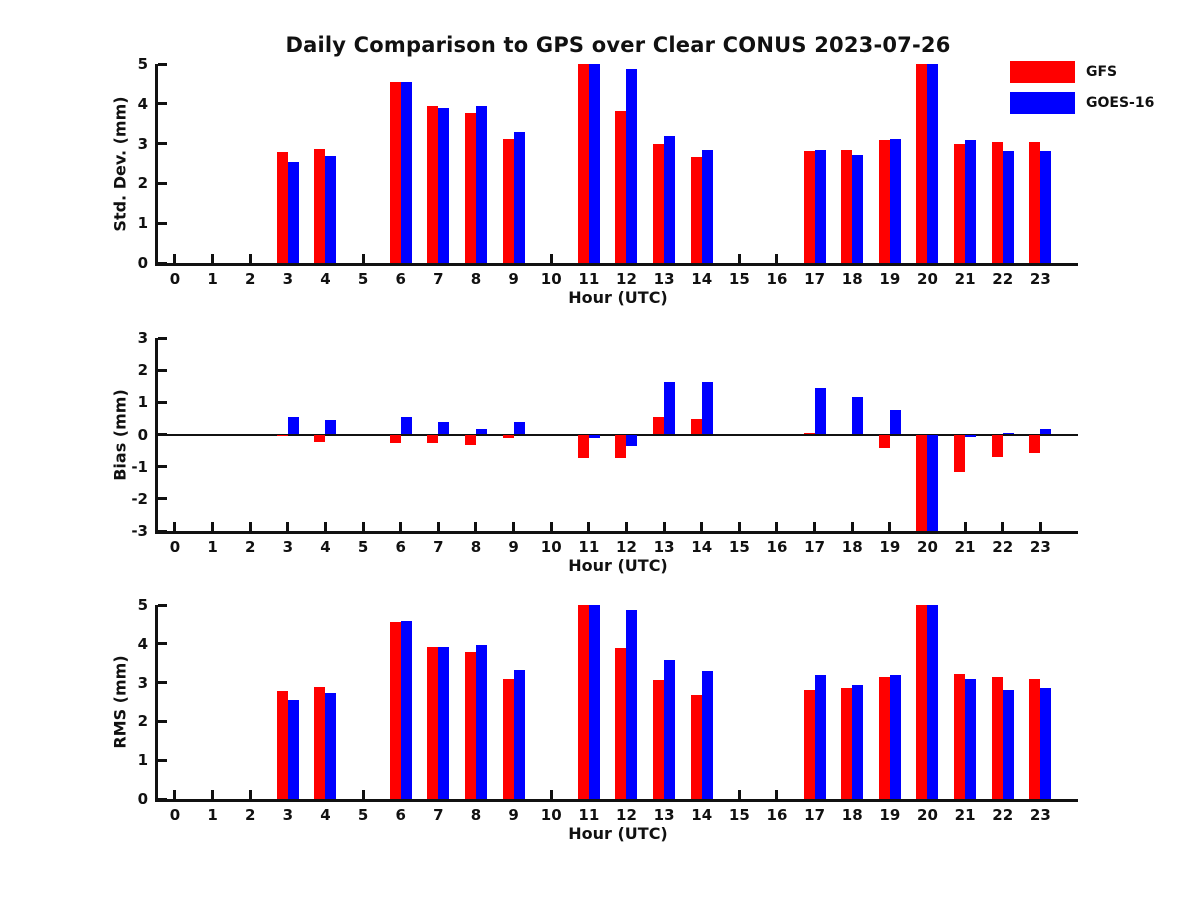 The width and height of the screenshot is (1200, 900). I want to click on x-axis-label: Hour (UTC), so click(618, 565).